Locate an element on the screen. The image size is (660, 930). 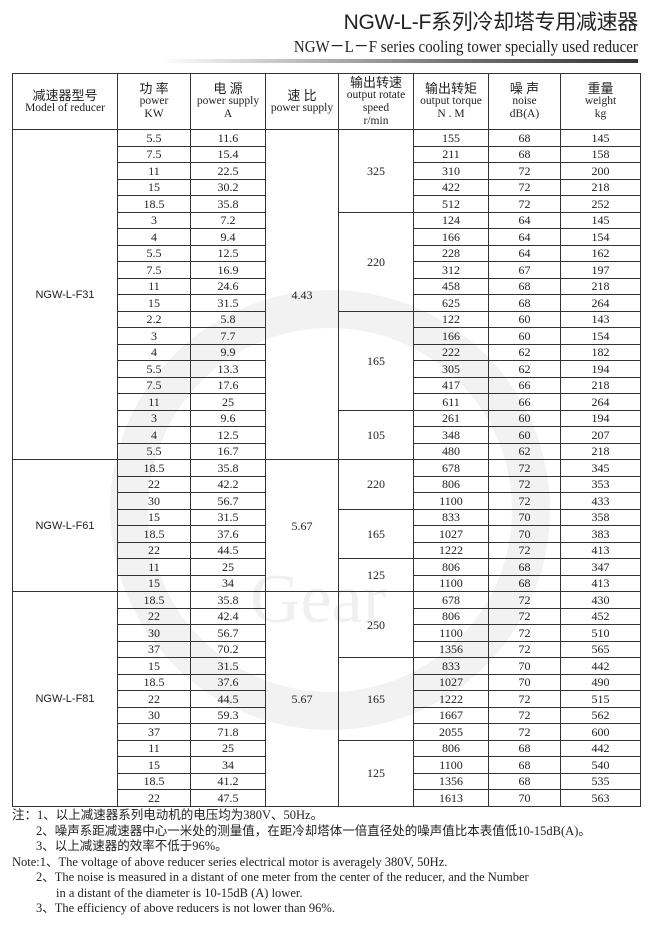
header-unit: r/min is located at coordinates (376, 120).